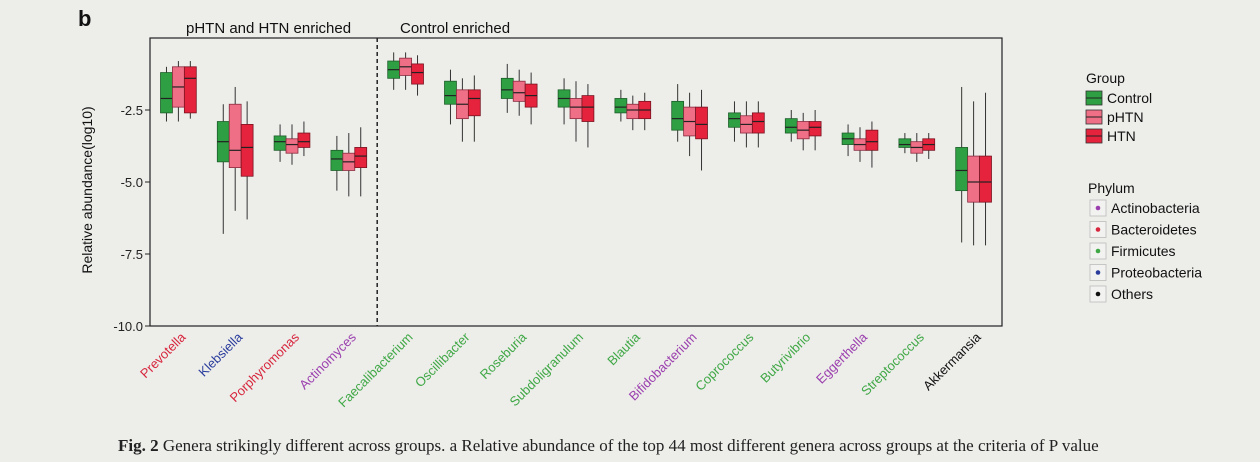  I want to click on legend-group-label: HTN, so click(1121, 136).